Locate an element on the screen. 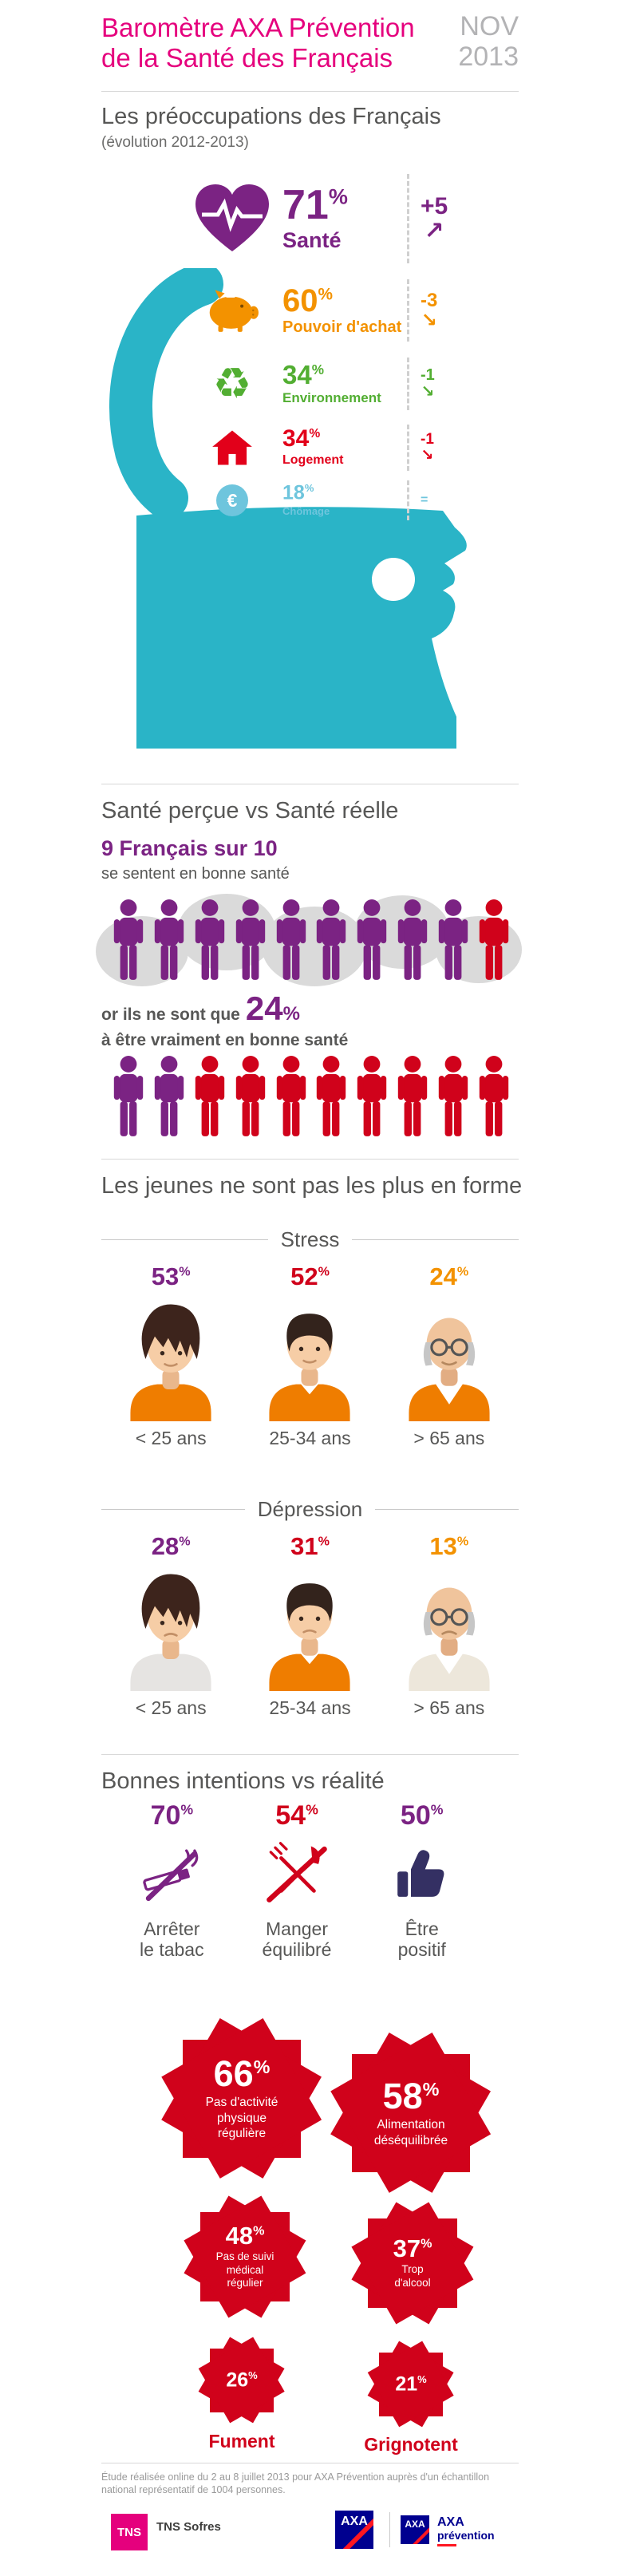 Image resolution: width=620 pixels, height=2576 pixels. stat-label: 25-34 ans is located at coordinates (310, 1707).